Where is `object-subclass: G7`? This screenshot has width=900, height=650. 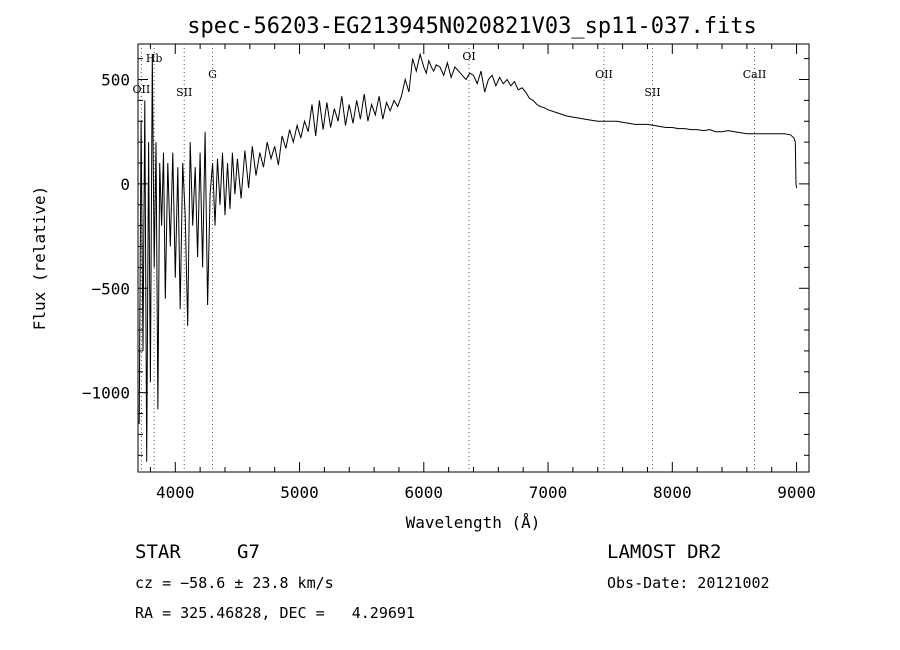
object-subclass: G7 is located at coordinates (248, 552).